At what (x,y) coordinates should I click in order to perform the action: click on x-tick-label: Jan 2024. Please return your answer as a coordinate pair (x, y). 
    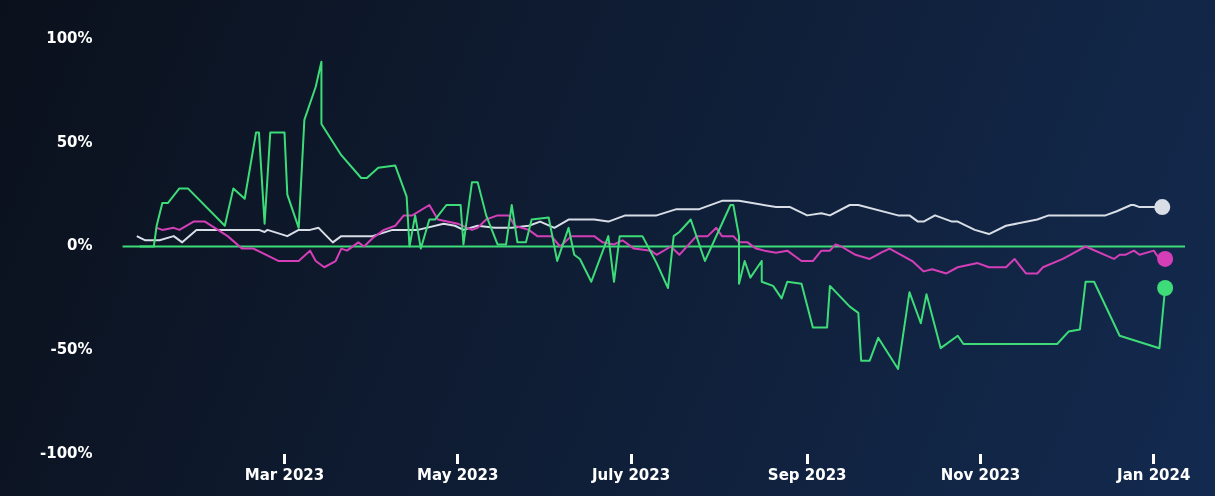
    Looking at the image, I should click on (1153, 474).